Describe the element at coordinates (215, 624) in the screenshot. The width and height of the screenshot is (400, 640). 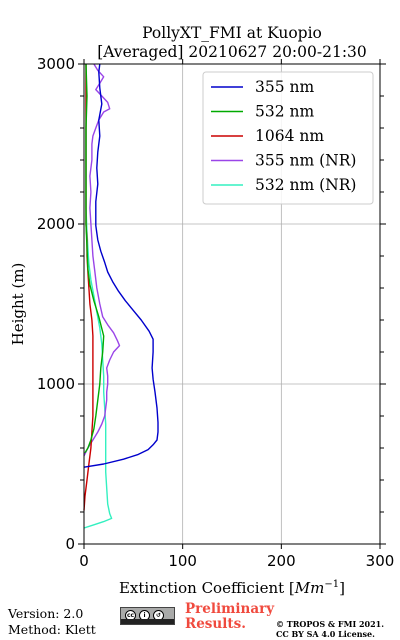
I see `preliminary-line-2: Results.` at that location.